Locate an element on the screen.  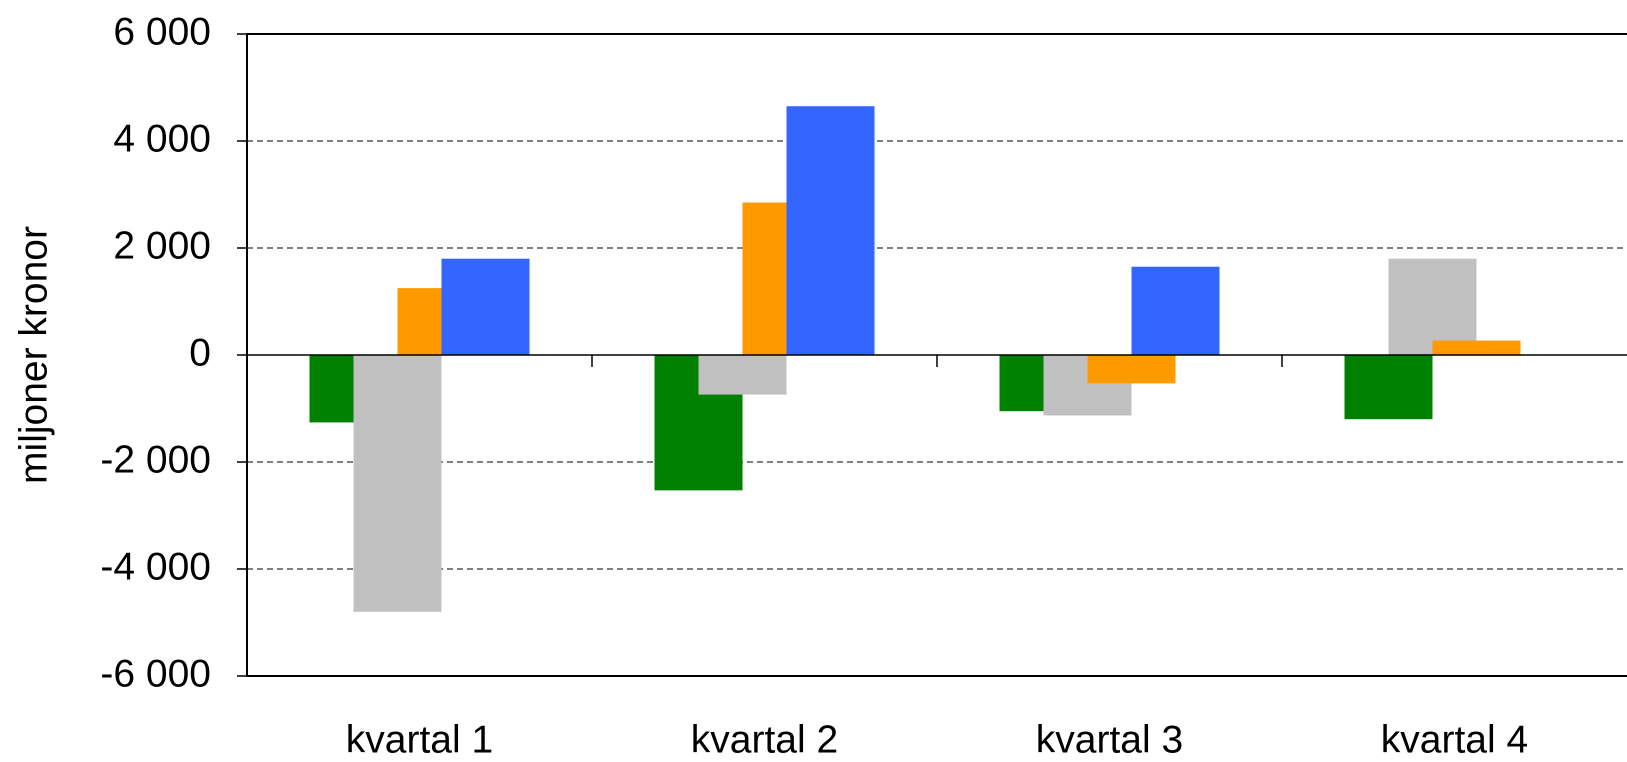
x-tick-label: kvartal 1 is located at coordinates (419, 739).